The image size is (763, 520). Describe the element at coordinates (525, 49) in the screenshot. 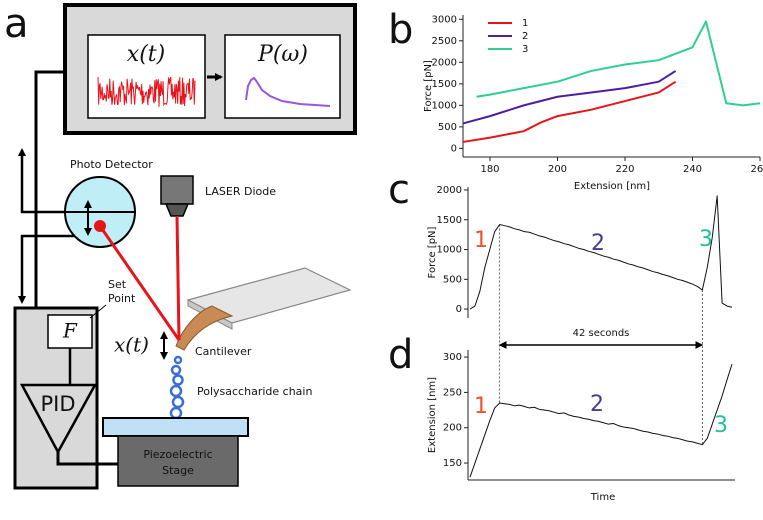

I see `legend-label: 3` at that location.